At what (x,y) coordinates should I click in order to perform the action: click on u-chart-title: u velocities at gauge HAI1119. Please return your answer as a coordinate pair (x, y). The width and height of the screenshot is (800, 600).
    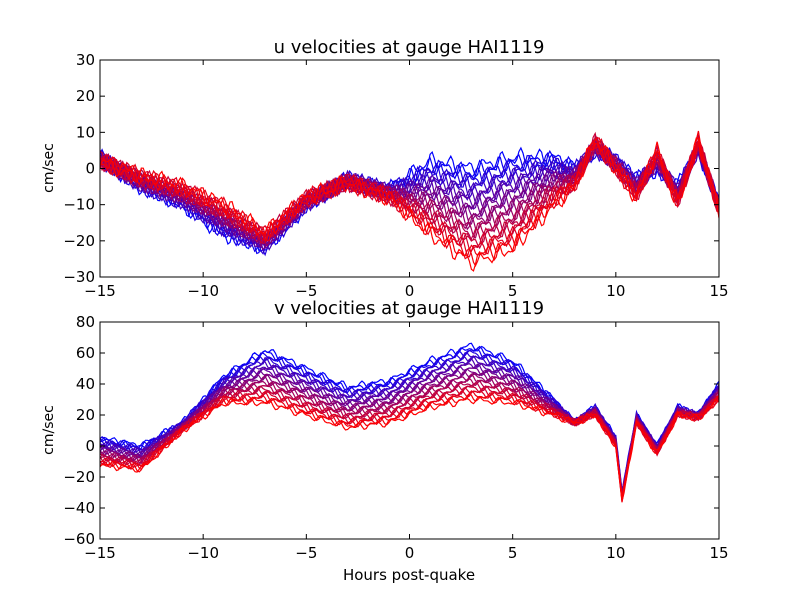
    Looking at the image, I should click on (409, 47).